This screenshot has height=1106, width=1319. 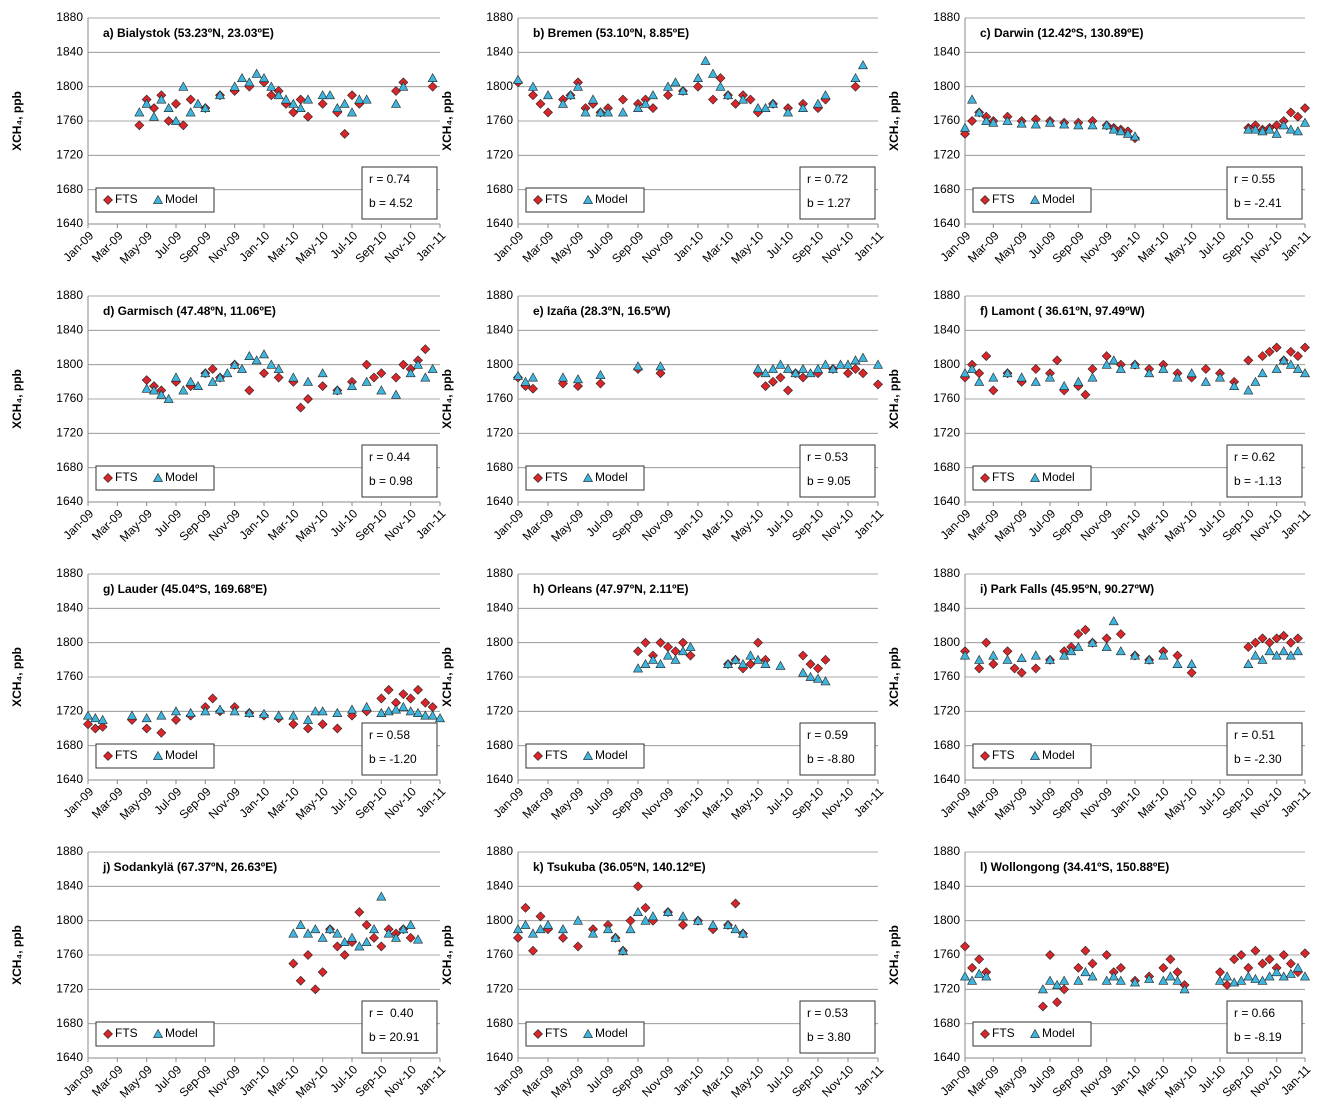 What do you see at coordinates (1254, 1013) in the screenshot?
I see `stats-label: r = 0.66` at bounding box center [1254, 1013].